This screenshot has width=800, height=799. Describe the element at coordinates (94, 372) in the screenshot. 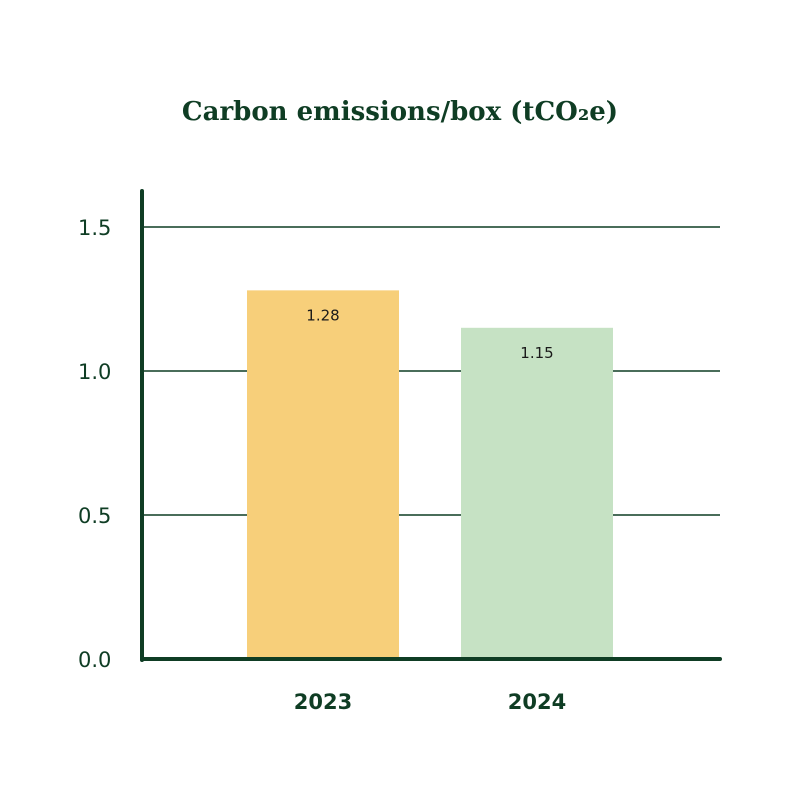

I see `y-tick-label: 1.0` at that location.